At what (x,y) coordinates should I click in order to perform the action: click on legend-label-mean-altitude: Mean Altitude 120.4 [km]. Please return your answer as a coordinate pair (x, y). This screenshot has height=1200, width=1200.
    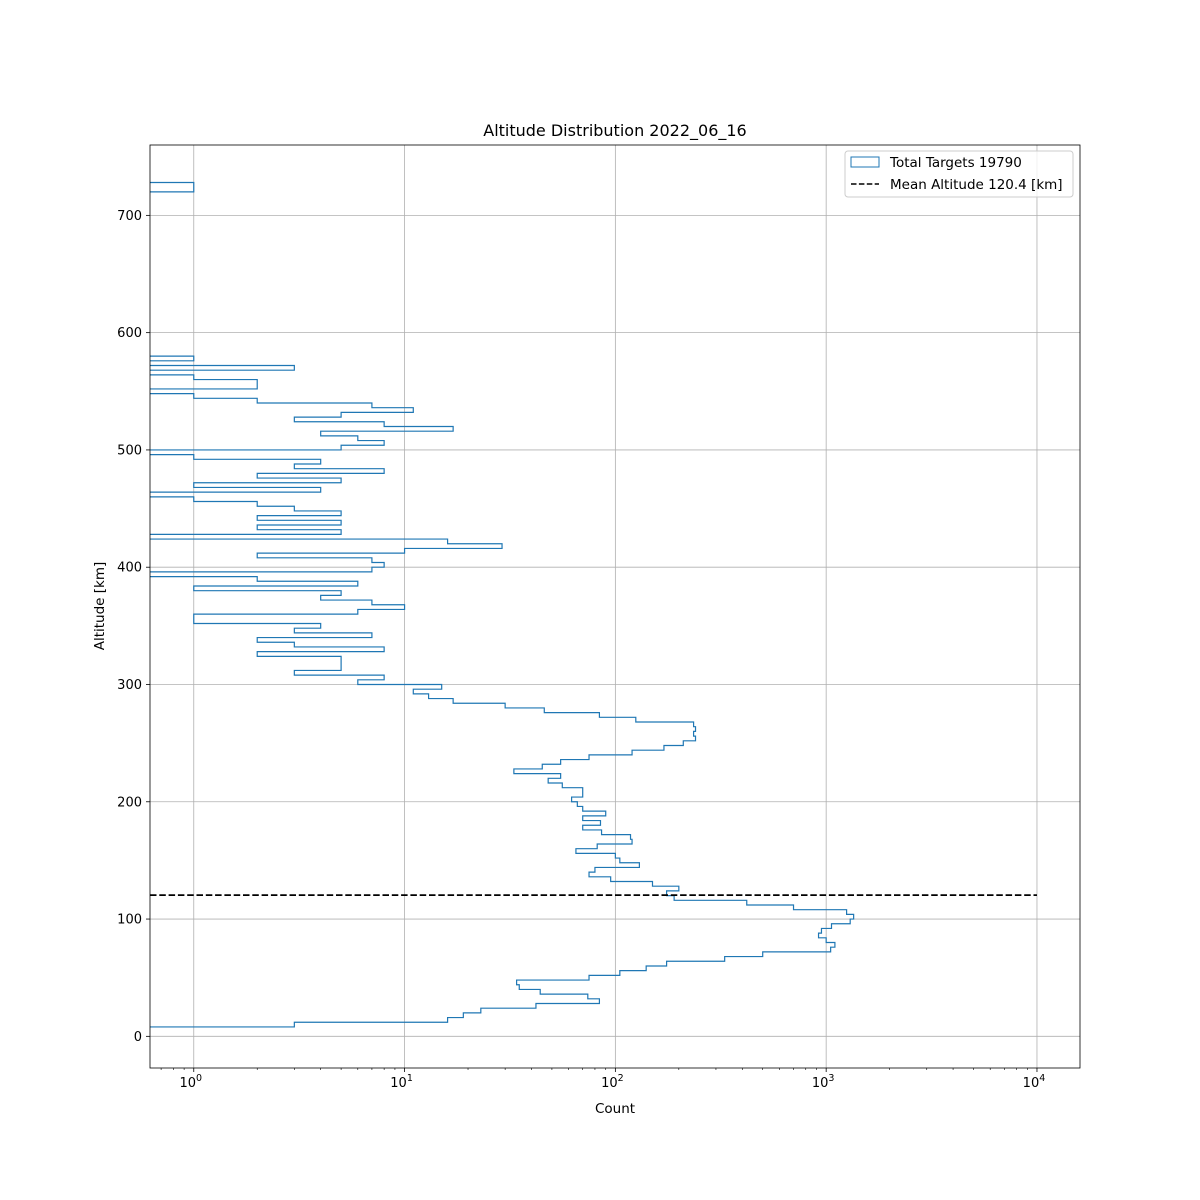
    Looking at the image, I should click on (976, 185).